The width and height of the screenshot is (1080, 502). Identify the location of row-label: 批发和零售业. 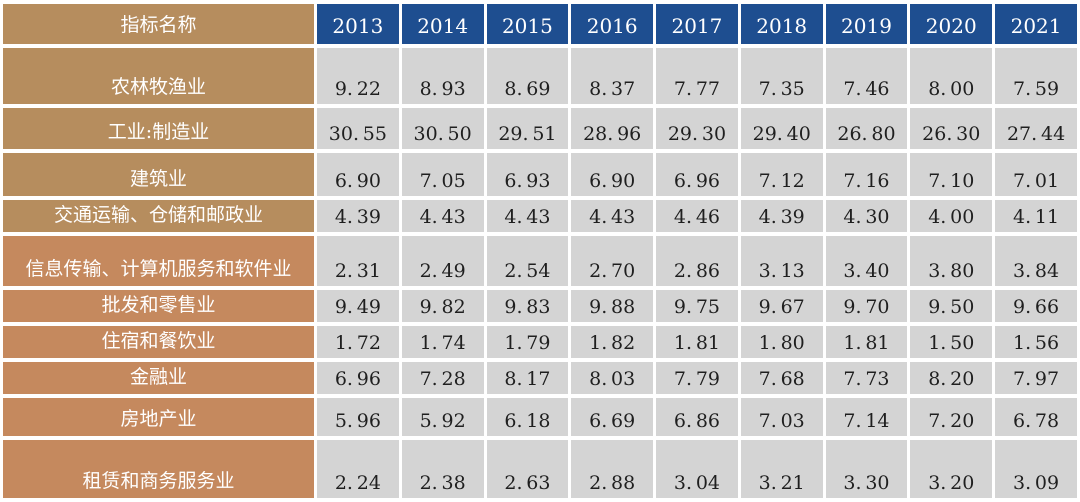
(158, 306).